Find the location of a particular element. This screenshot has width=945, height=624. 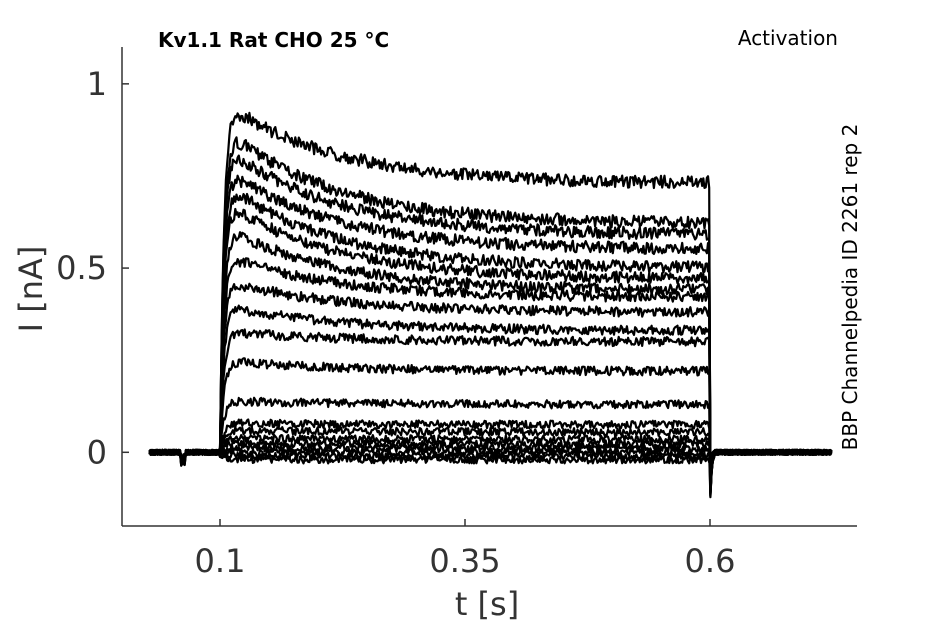

y-tick-label: 1 is located at coordinates (97, 84).